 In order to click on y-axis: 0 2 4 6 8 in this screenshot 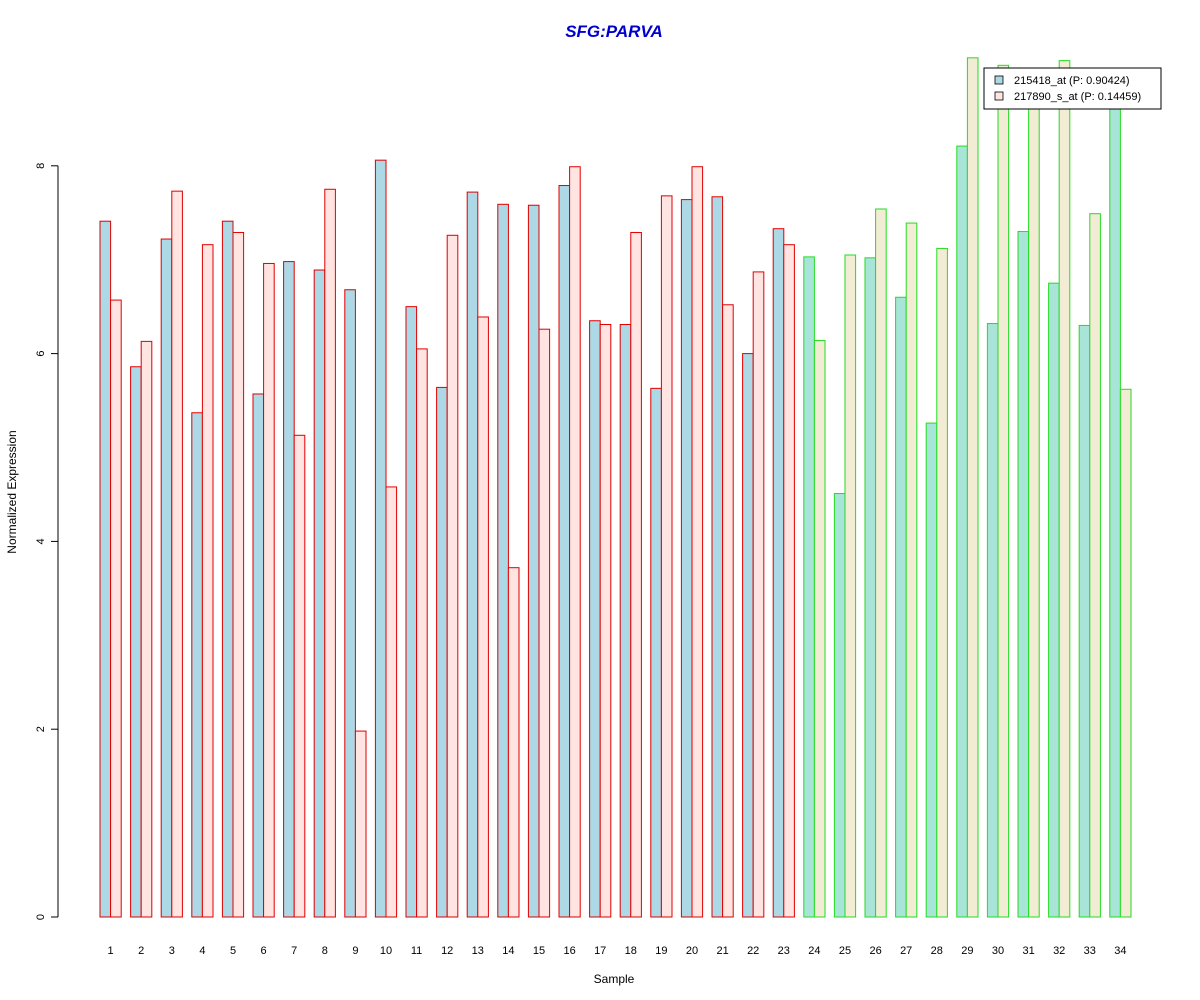, I will do `click(47, 541)`.